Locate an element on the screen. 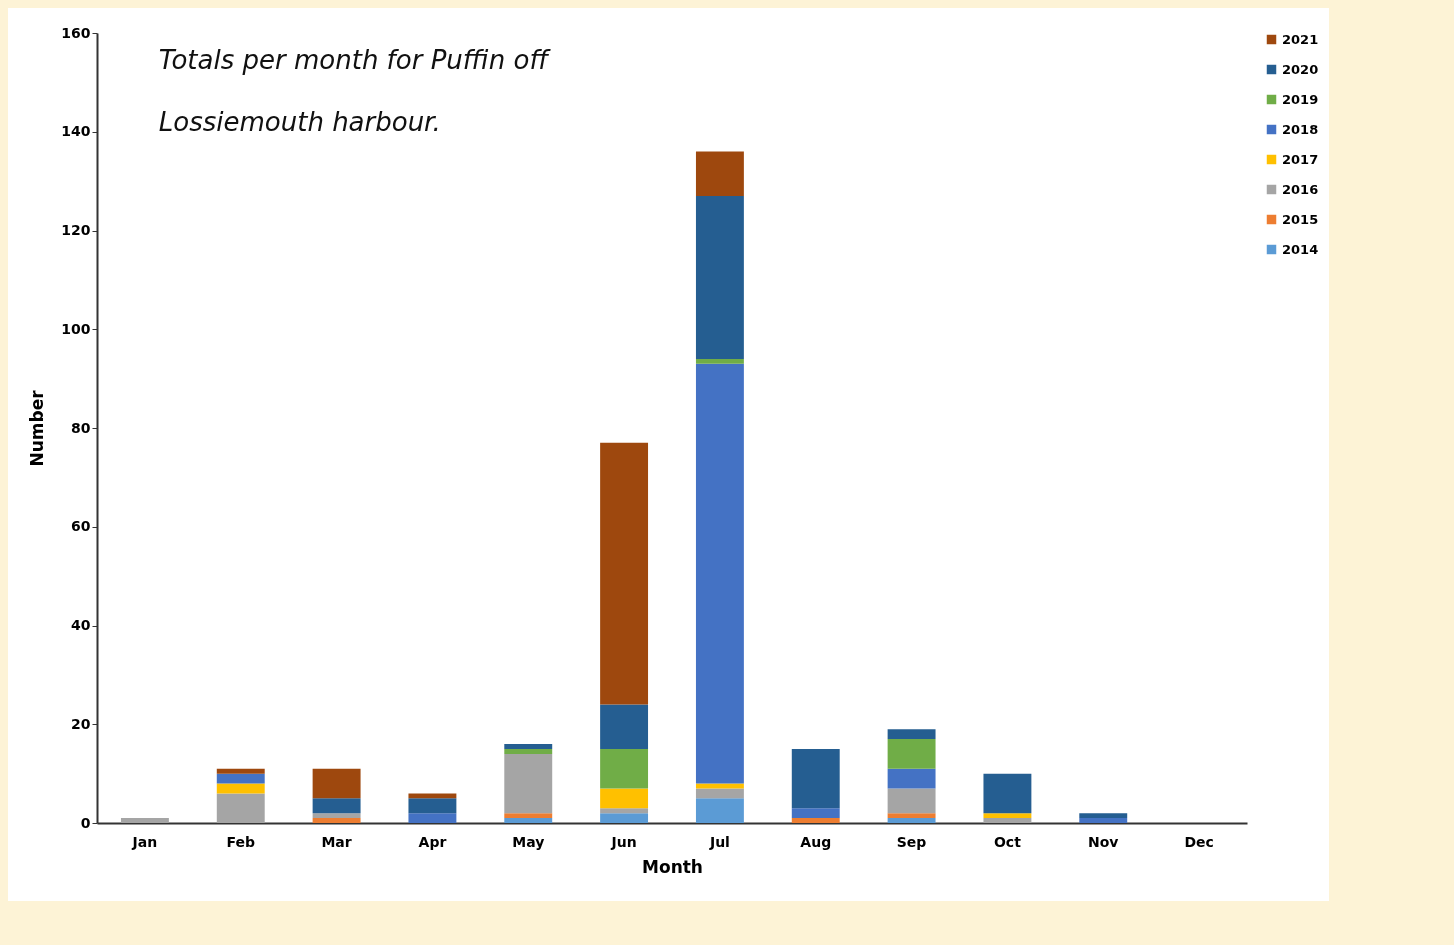  legend-label: 2016 is located at coordinates (1300, 189).